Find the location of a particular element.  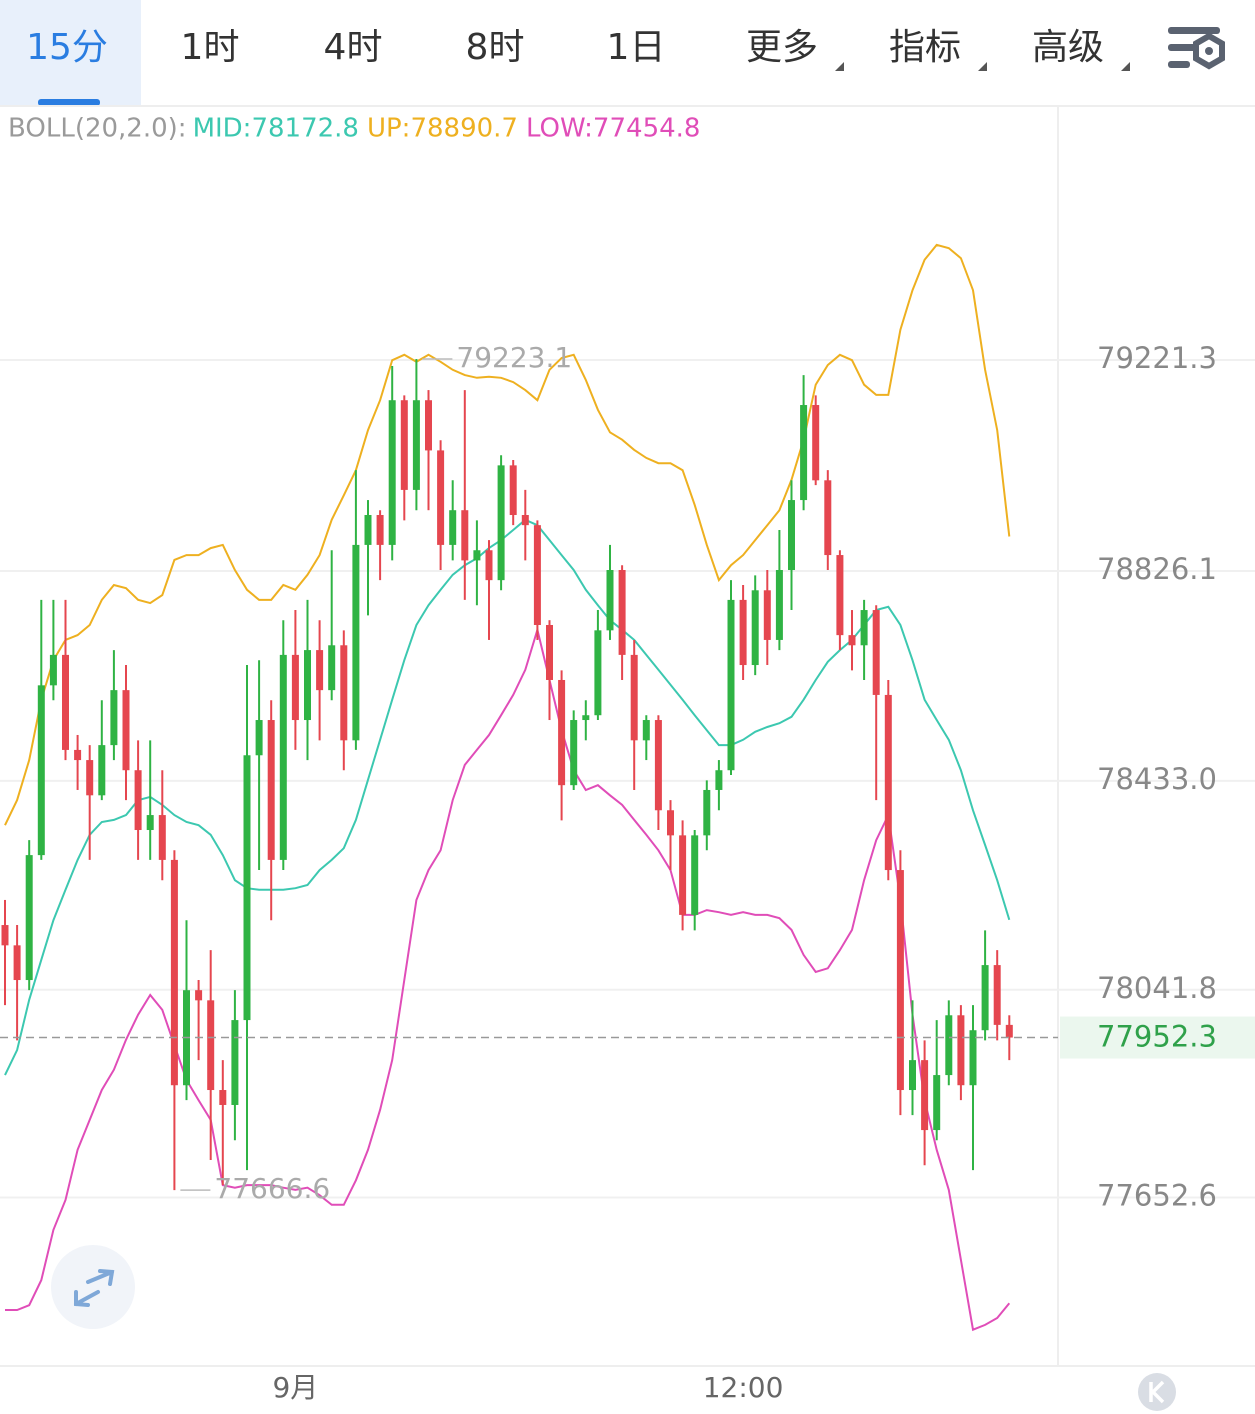

y-tick-label: 78433.0 is located at coordinates (1157, 779).